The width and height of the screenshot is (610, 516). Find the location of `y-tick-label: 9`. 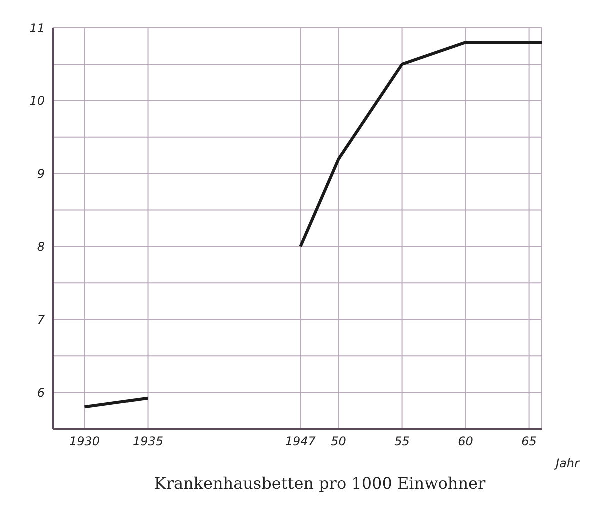

y-tick-label: 9 is located at coordinates (41, 174).